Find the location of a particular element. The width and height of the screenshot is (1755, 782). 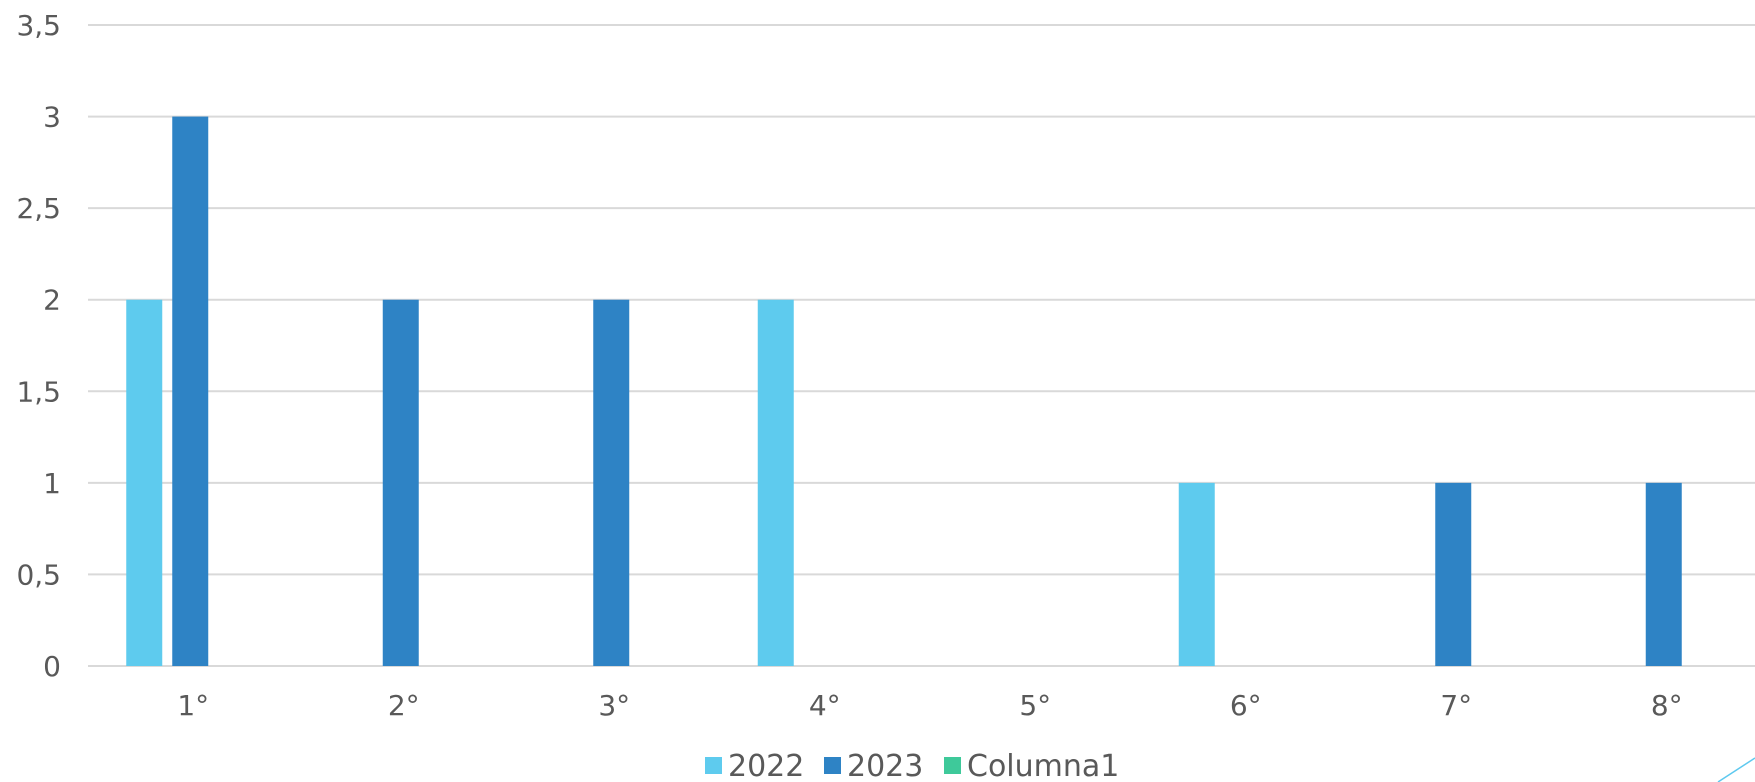

x-tick-label: 5° is located at coordinates (1035, 705).